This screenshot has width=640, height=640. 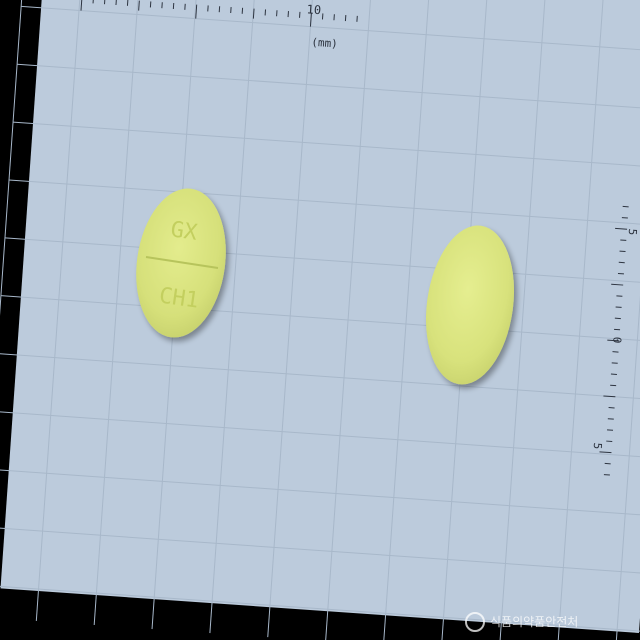 I want to click on watermark-text: 식품의약품안전처, so click(x=534, y=621).